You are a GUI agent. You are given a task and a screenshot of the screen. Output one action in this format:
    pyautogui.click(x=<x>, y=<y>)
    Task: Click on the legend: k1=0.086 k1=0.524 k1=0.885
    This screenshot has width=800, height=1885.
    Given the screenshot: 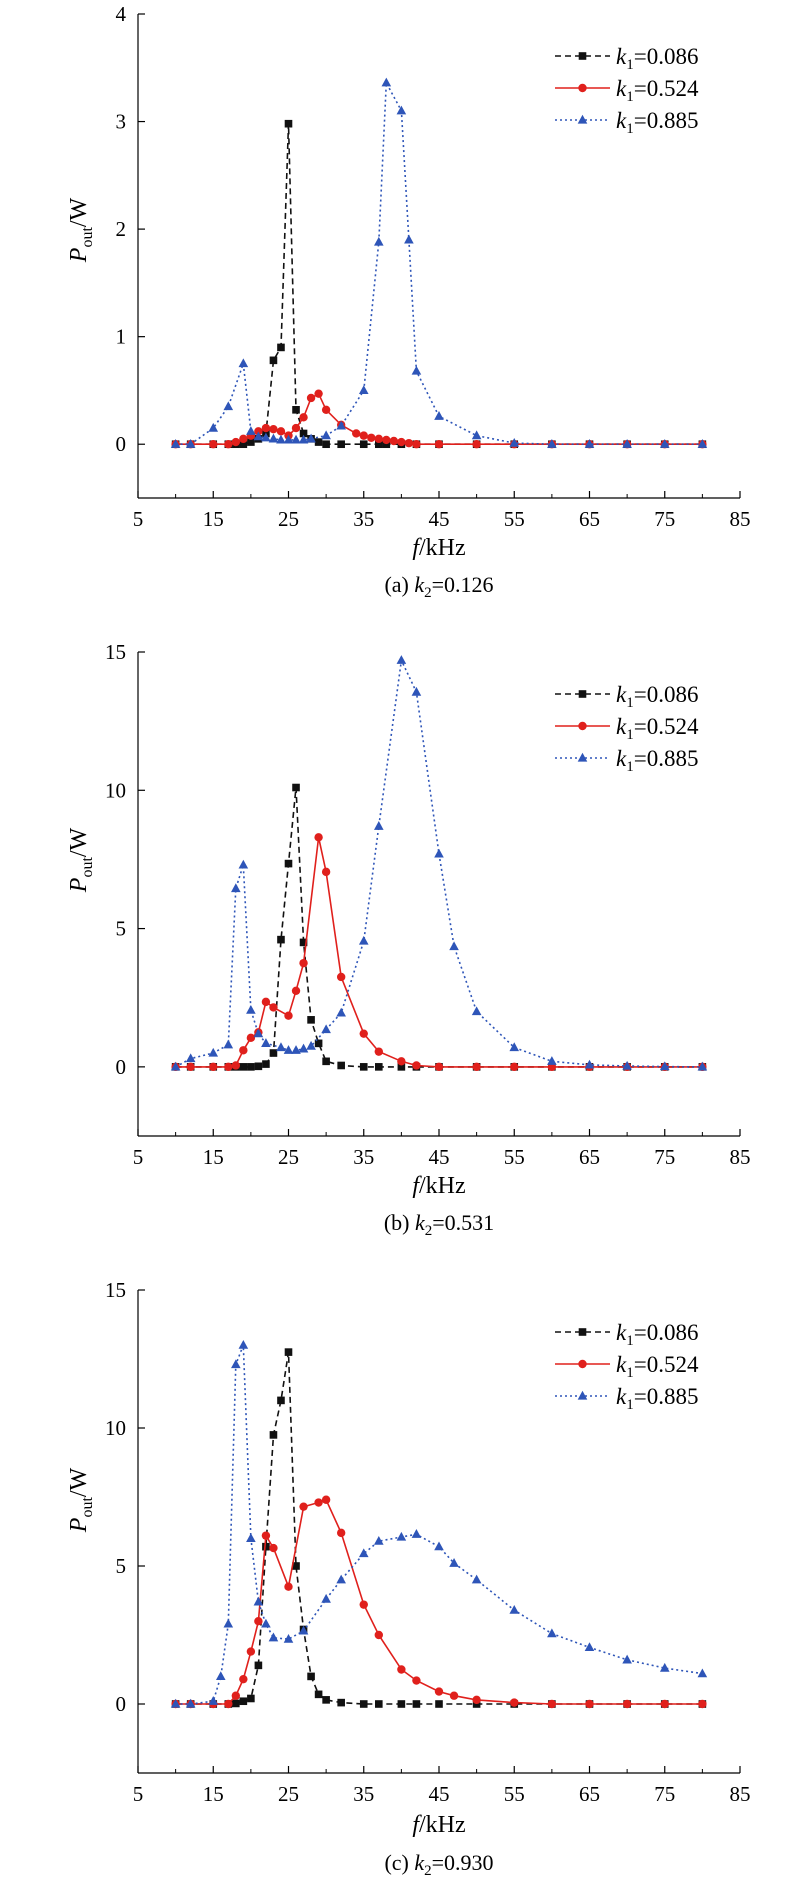 What is the action you would take?
    pyautogui.click(x=627, y=728)
    